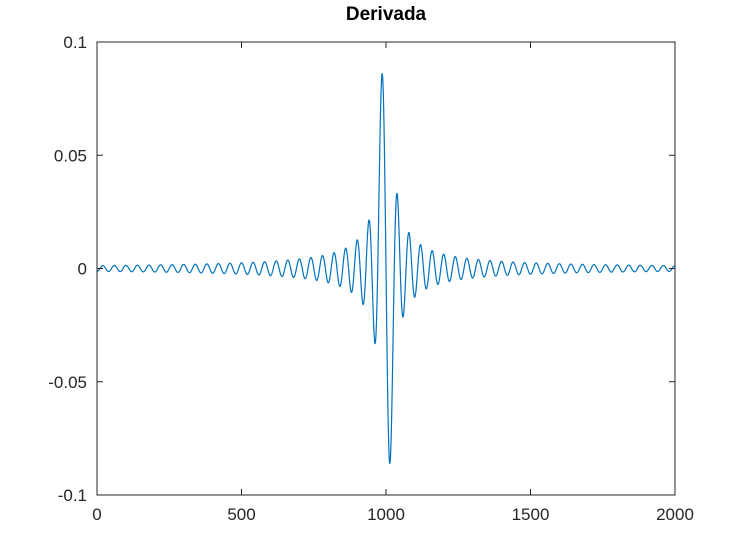  I want to click on y-tick-label: 0, so click(82, 269).